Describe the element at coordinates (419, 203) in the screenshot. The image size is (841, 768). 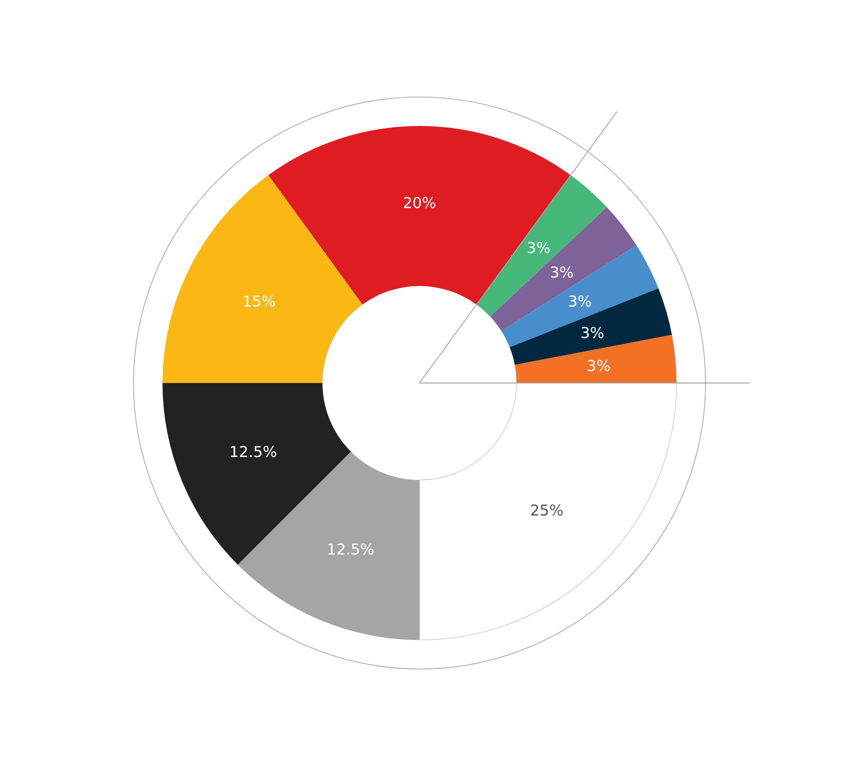
I see `data-label: 20%` at that location.